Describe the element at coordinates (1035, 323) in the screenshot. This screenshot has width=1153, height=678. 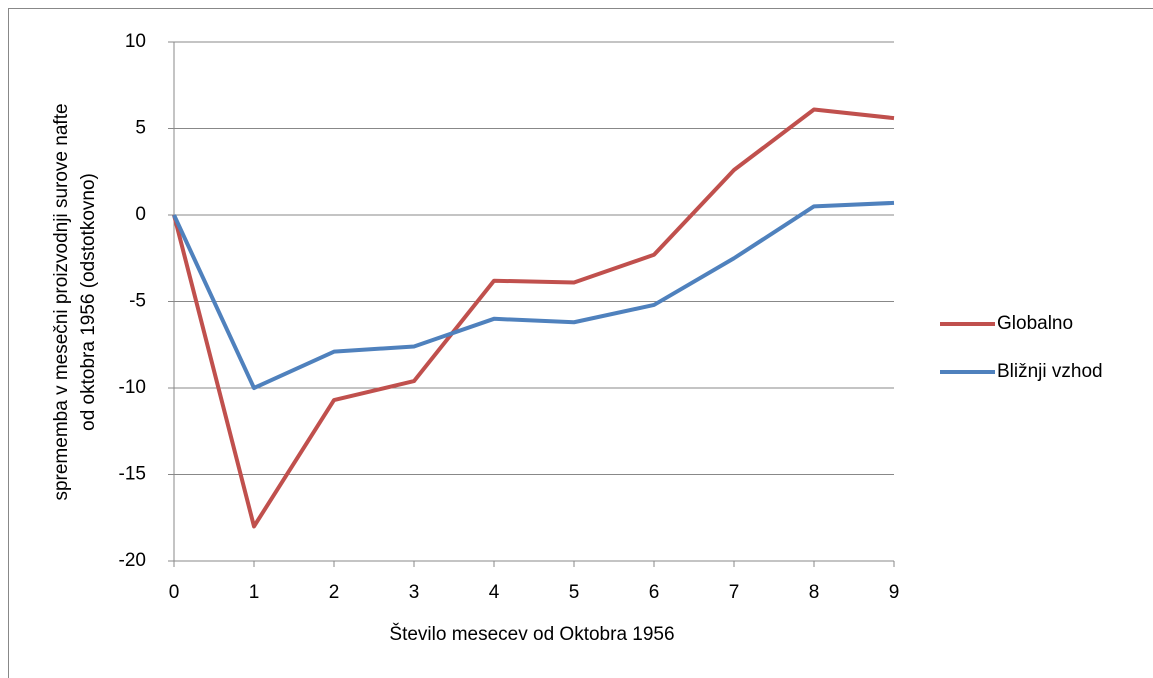
I see `legend-label: Globalno` at that location.